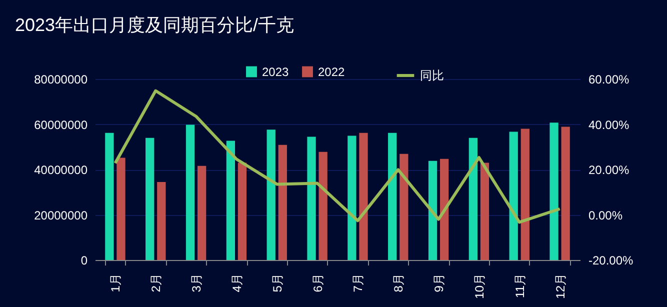 The height and width of the screenshot is (307, 667). What do you see at coordinates (432, 75) in the screenshot?
I see `legend-label: 同比` at bounding box center [432, 75].